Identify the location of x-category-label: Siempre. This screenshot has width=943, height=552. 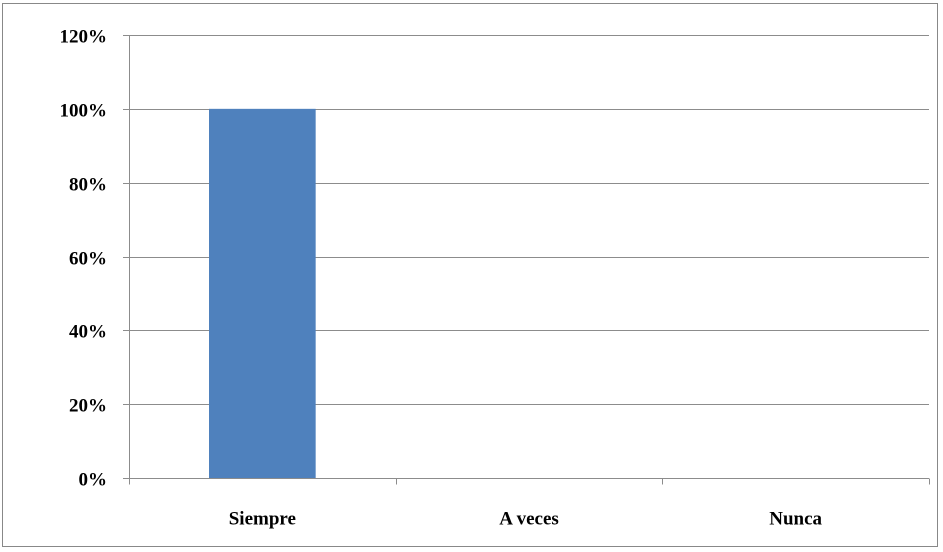
(262, 519).